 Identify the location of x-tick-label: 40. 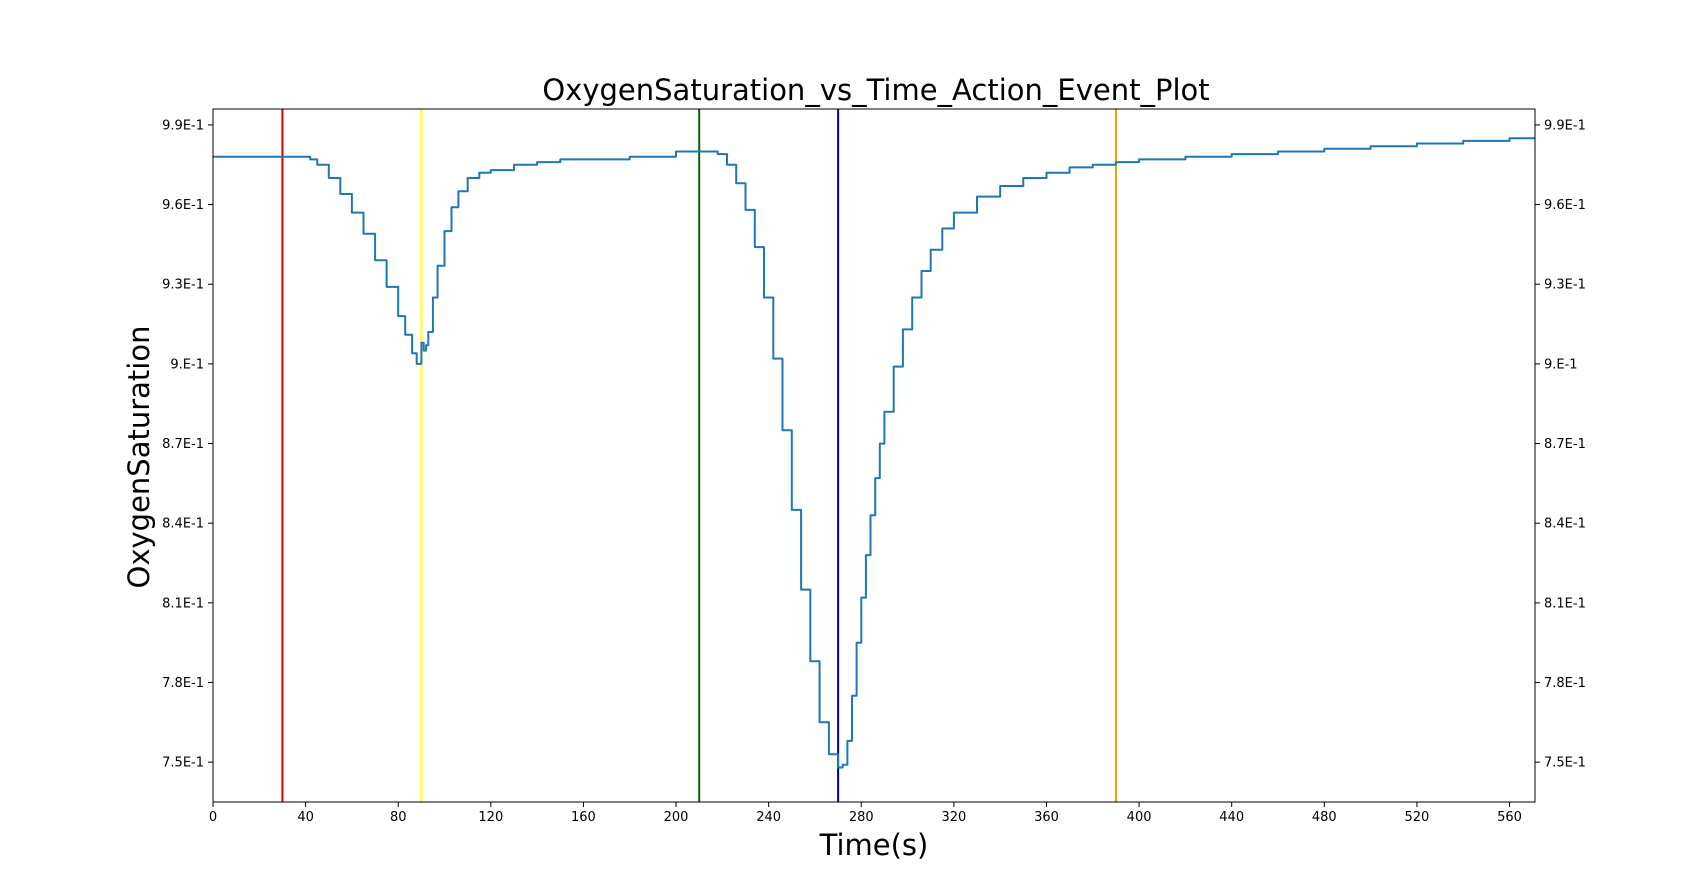
(305, 817).